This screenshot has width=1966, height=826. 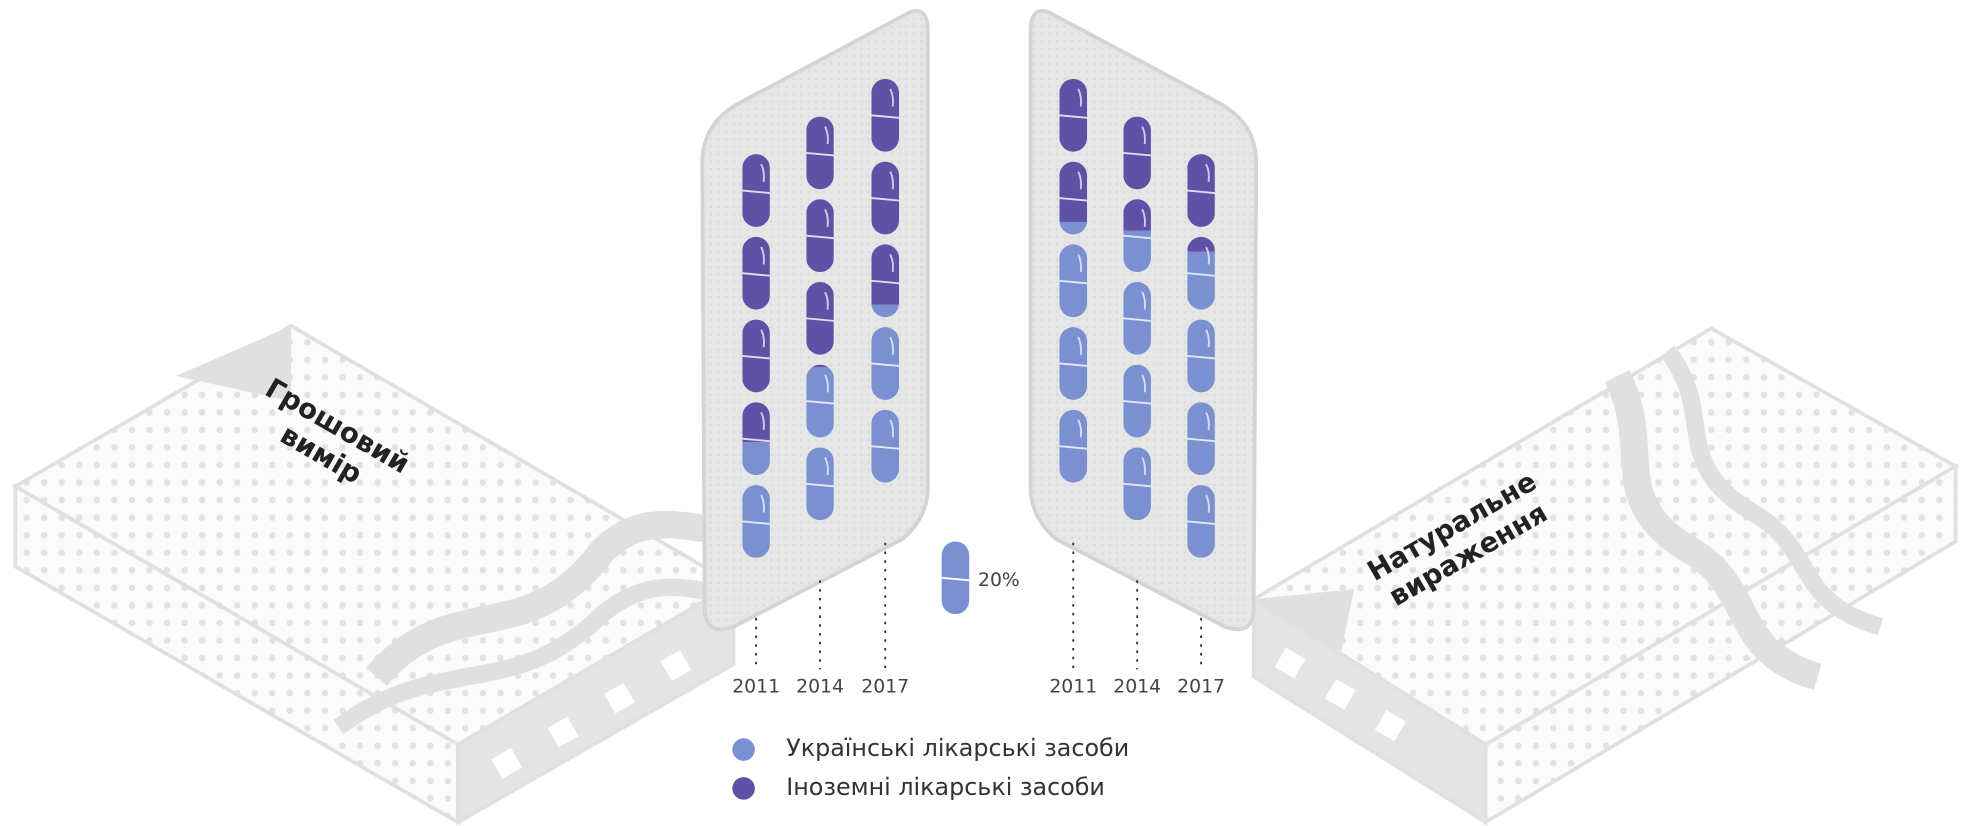 What do you see at coordinates (957, 748) in the screenshot?
I see `legend-label: Українські лікарські засоби` at bounding box center [957, 748].